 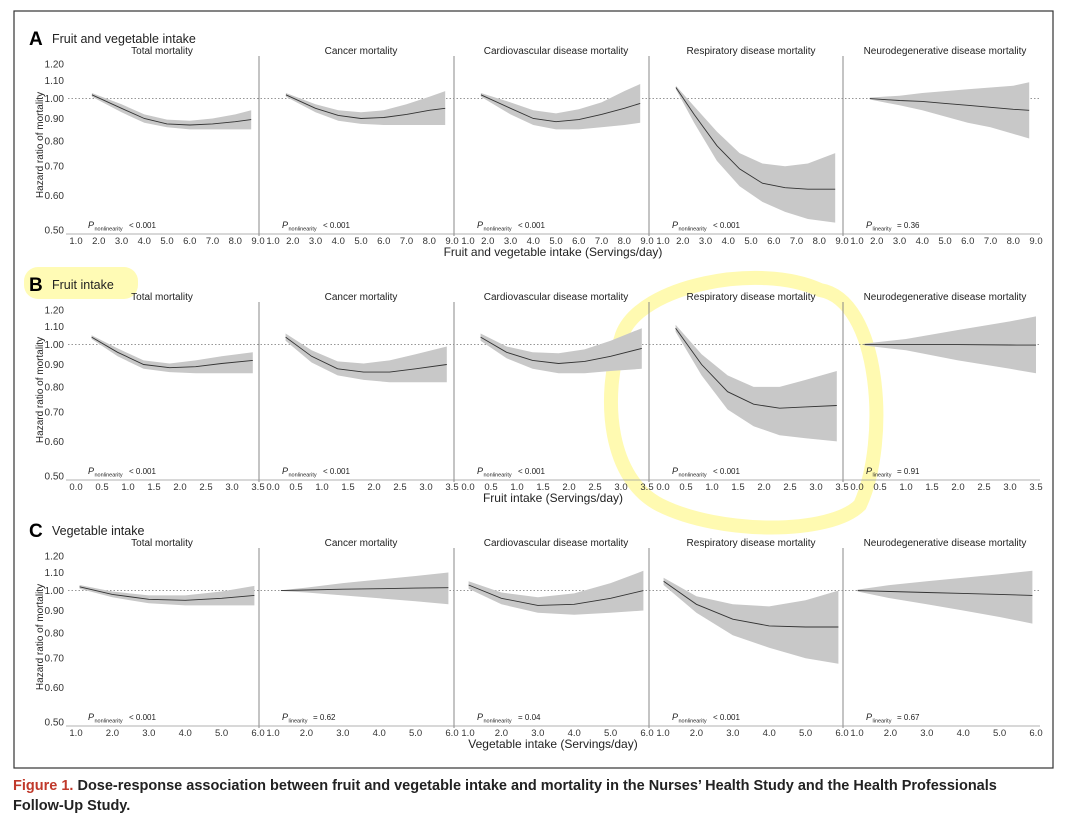 I want to click on panel-b-subplot-1-x-tick-label: 1.5, so click(x=153, y=487).